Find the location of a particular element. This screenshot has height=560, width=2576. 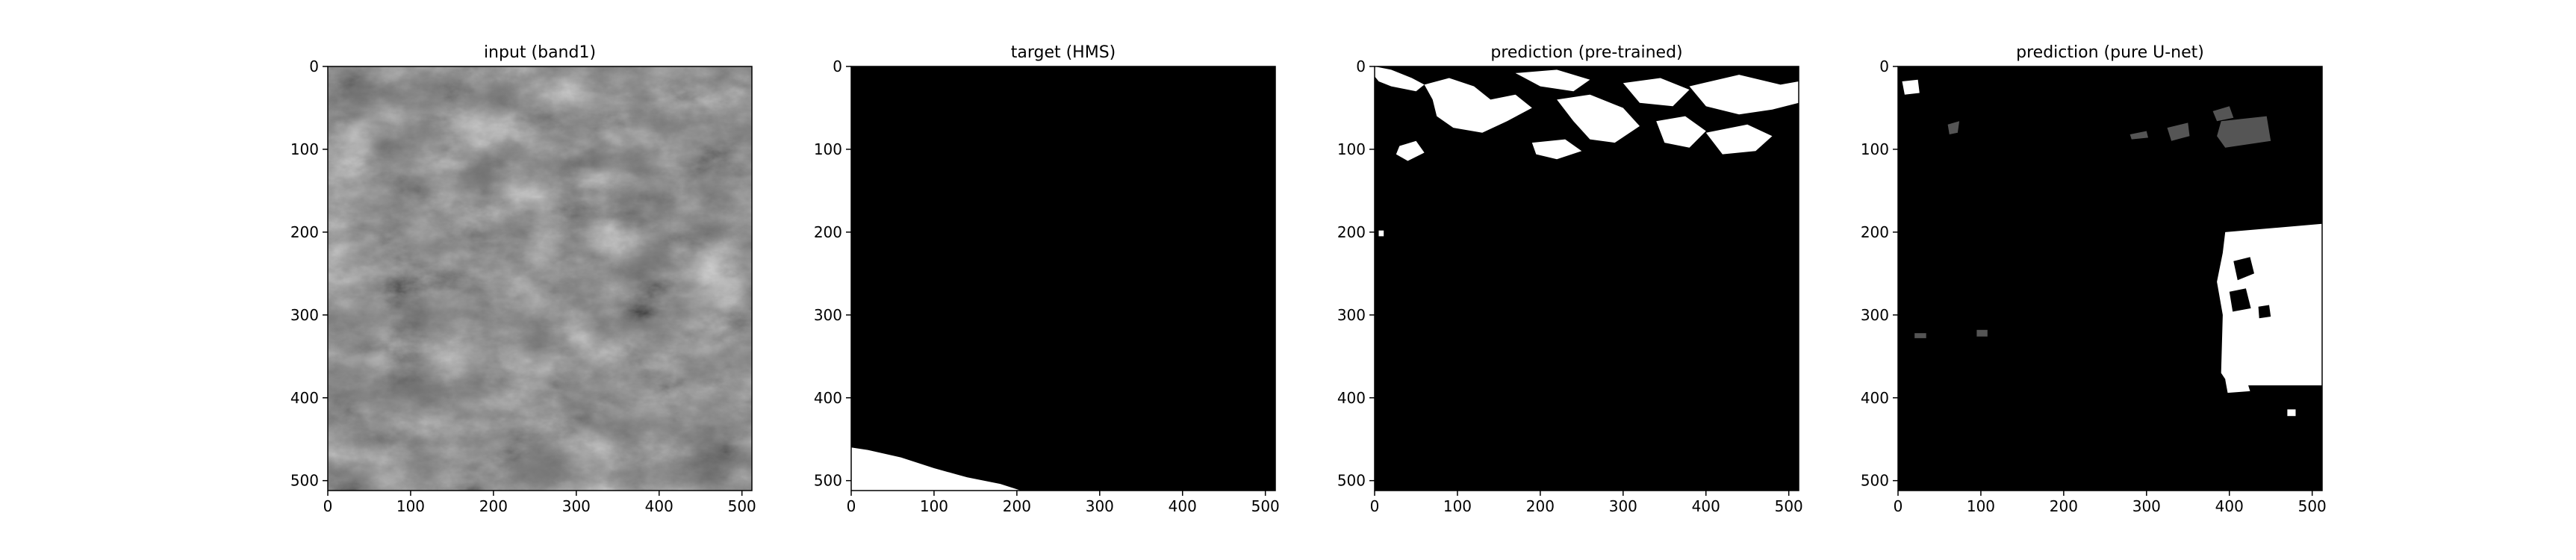

satellite-image is located at coordinates (540, 278).